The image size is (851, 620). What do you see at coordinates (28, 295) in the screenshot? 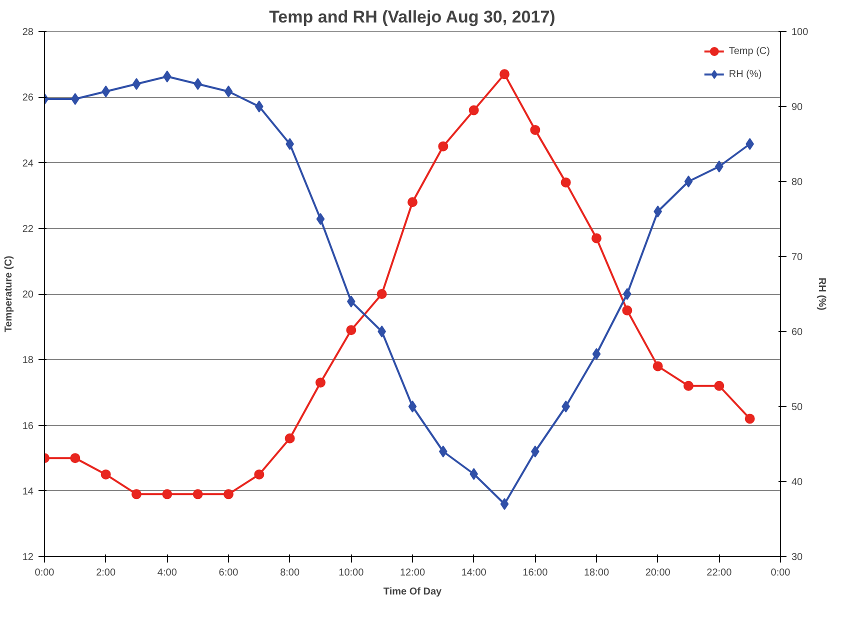
I see `y-tick-label: 20` at bounding box center [28, 295].